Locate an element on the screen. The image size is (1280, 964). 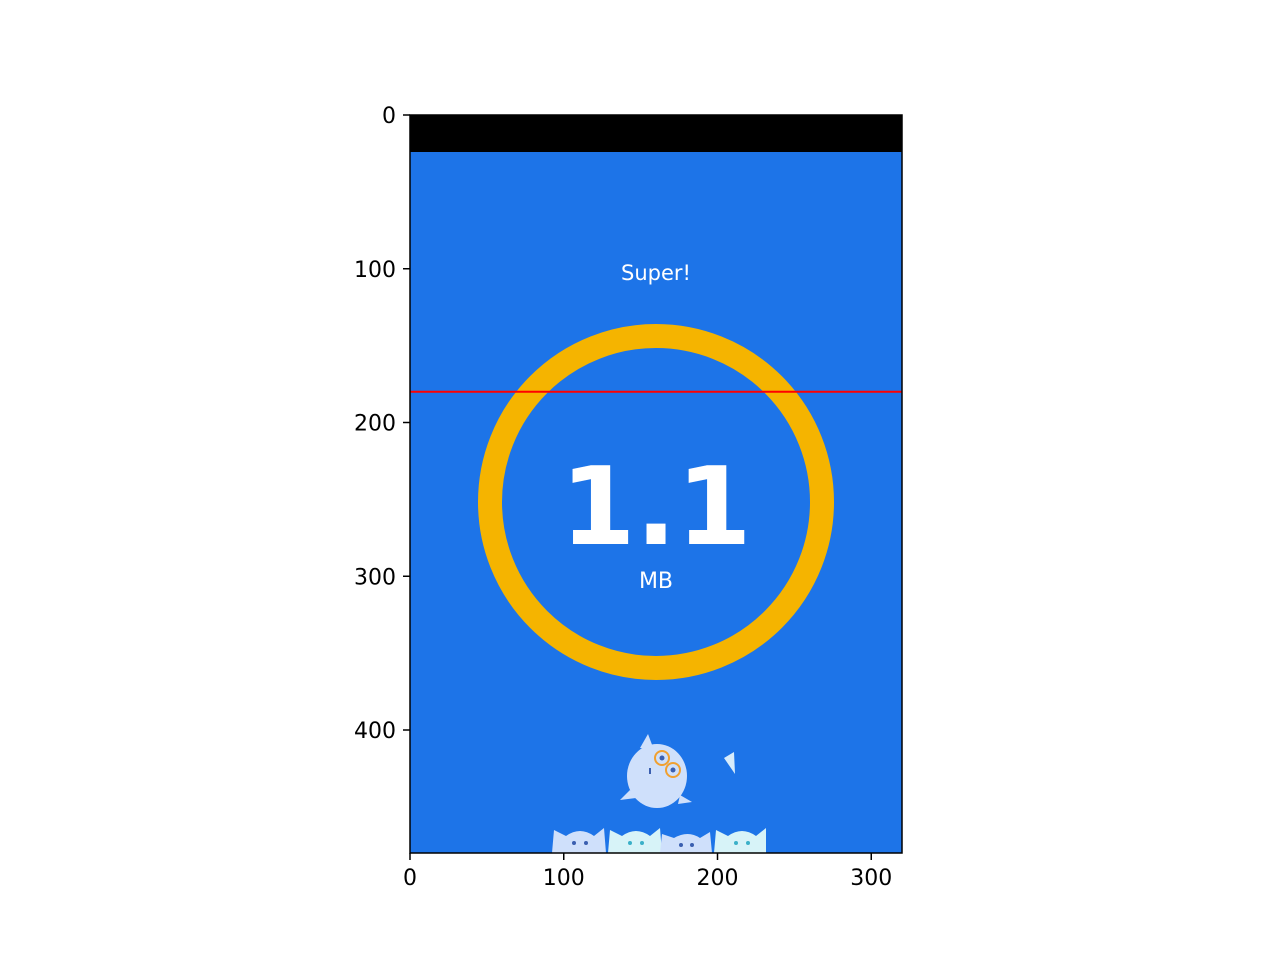
y-tick-label: 100 is located at coordinates (375, 270).